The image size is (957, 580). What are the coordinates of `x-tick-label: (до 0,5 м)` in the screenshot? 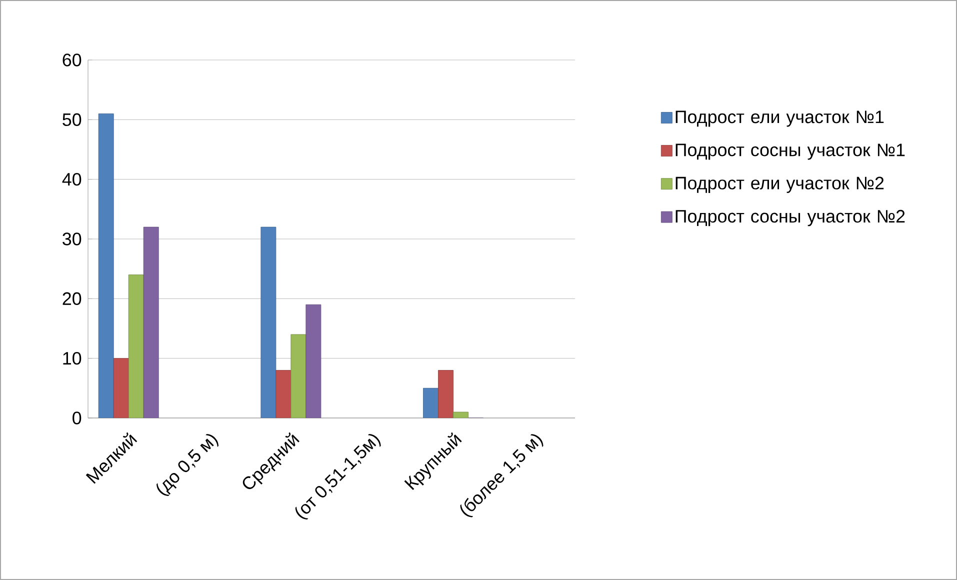 It's located at (187, 465).